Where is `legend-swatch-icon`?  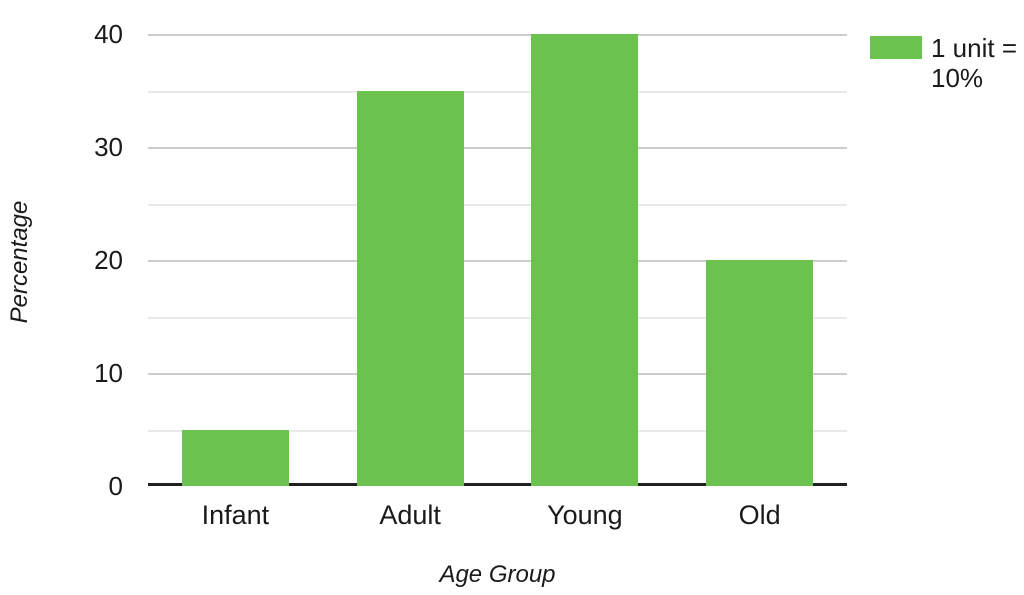
legend-swatch-icon is located at coordinates (896, 47).